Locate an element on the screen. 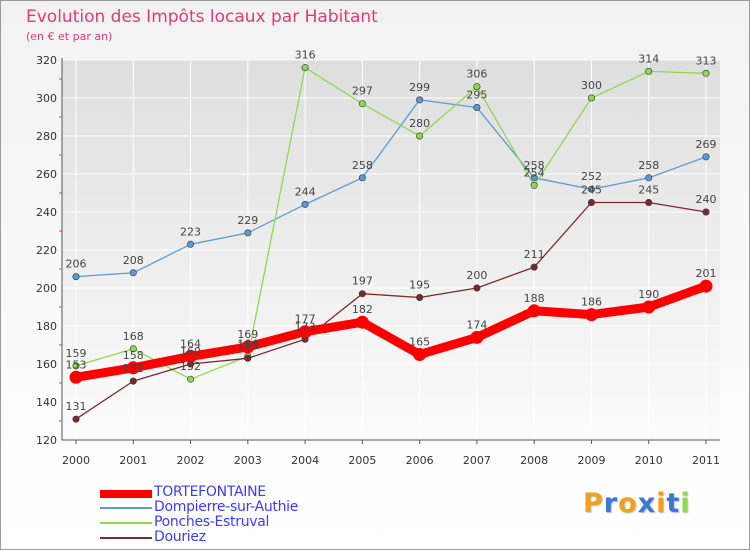 The image size is (750, 550). data-label-tortefontaine: 165 is located at coordinates (419, 342).